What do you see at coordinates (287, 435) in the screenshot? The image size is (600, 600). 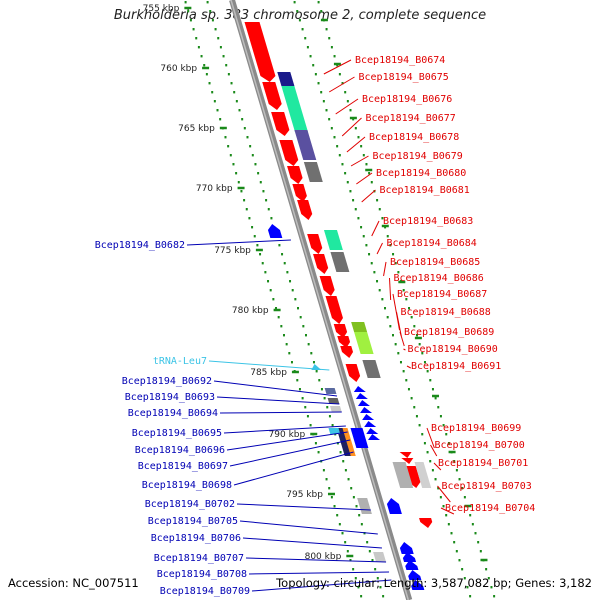 I see `tick-label: 790 kbp` at bounding box center [287, 435].